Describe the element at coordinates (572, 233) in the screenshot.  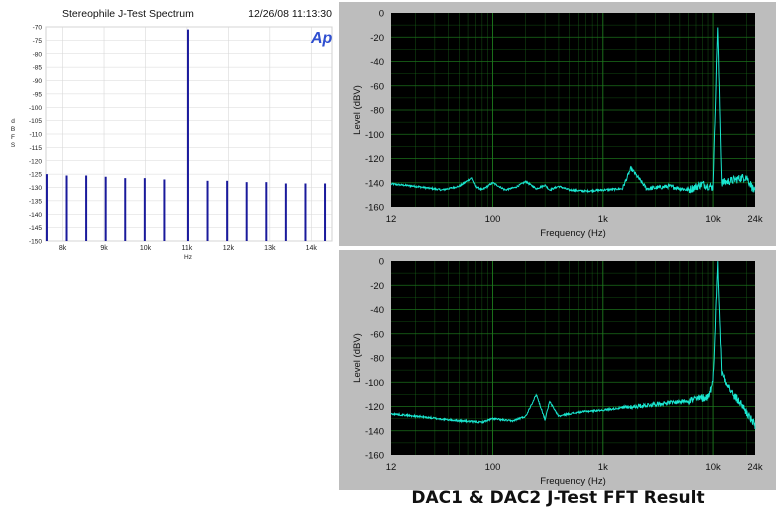
I see `dac1-x-axis-label: Frequency (Hz)` at that location.